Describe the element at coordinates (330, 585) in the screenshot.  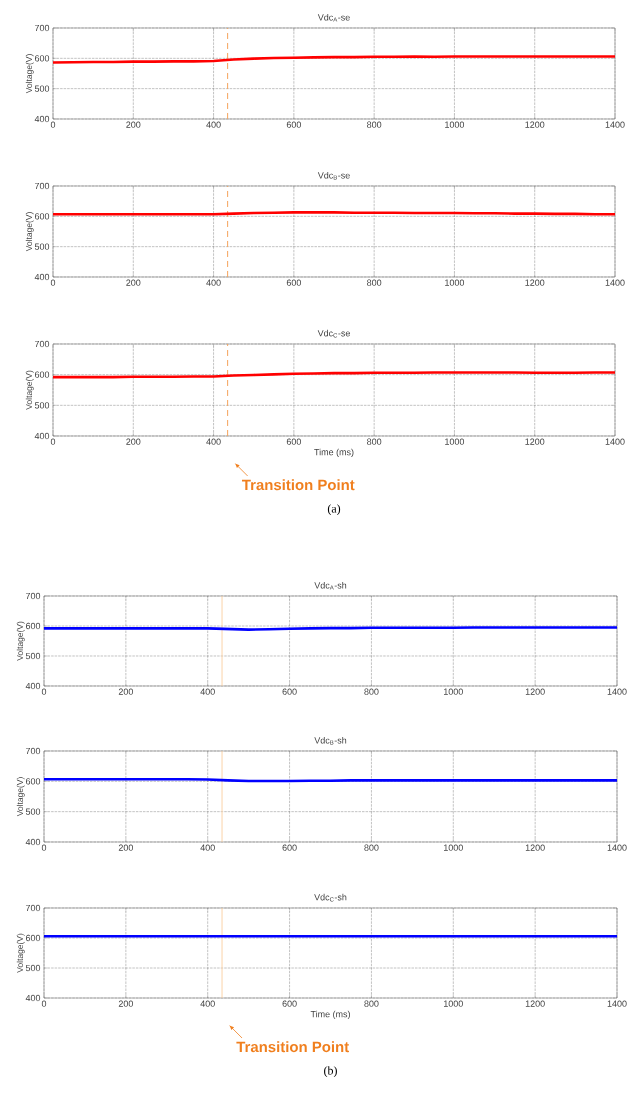
I see `chart-title: Vdc$_{A}$-sh` at that location.